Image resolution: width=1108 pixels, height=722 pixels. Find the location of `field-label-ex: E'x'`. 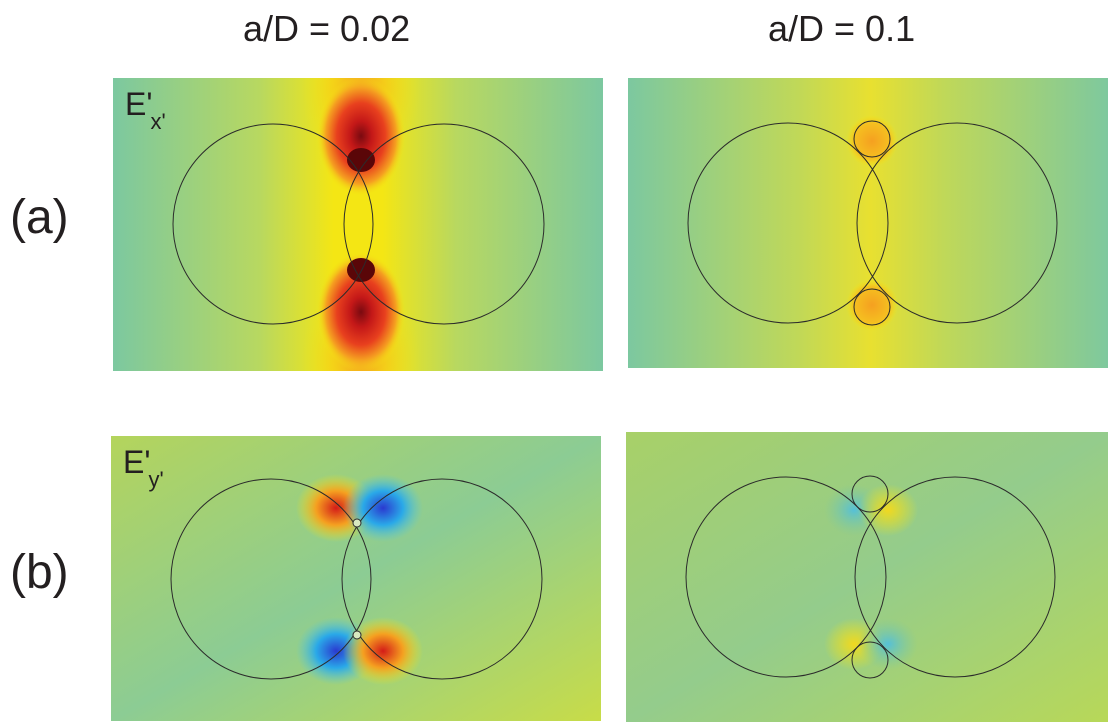

field-label-ex: E'x' is located at coordinates (145, 110).